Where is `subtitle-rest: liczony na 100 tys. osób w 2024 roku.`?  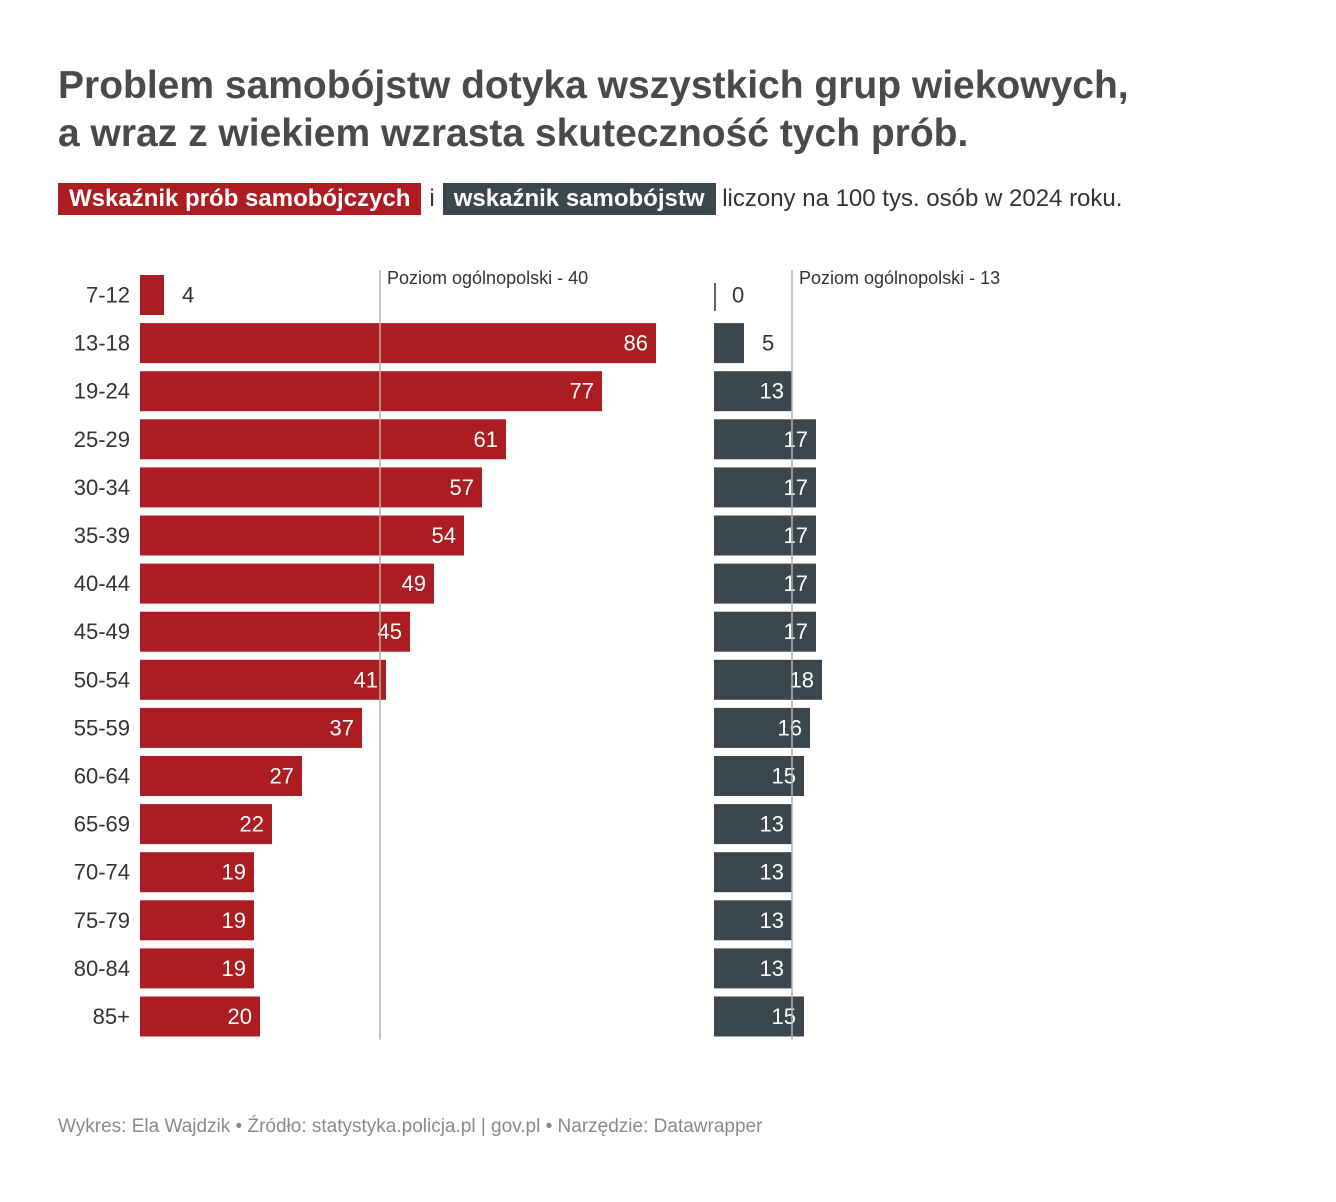
subtitle-rest: liczony na 100 tys. osób w 2024 roku. is located at coordinates (922, 198).